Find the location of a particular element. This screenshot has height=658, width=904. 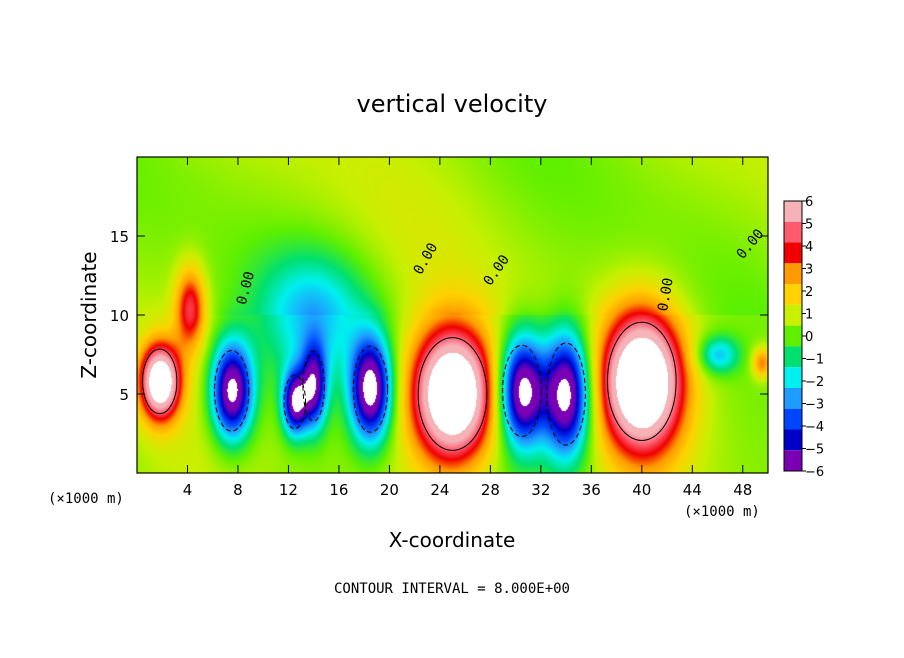

colorbar-label: 1 is located at coordinates (809, 315).